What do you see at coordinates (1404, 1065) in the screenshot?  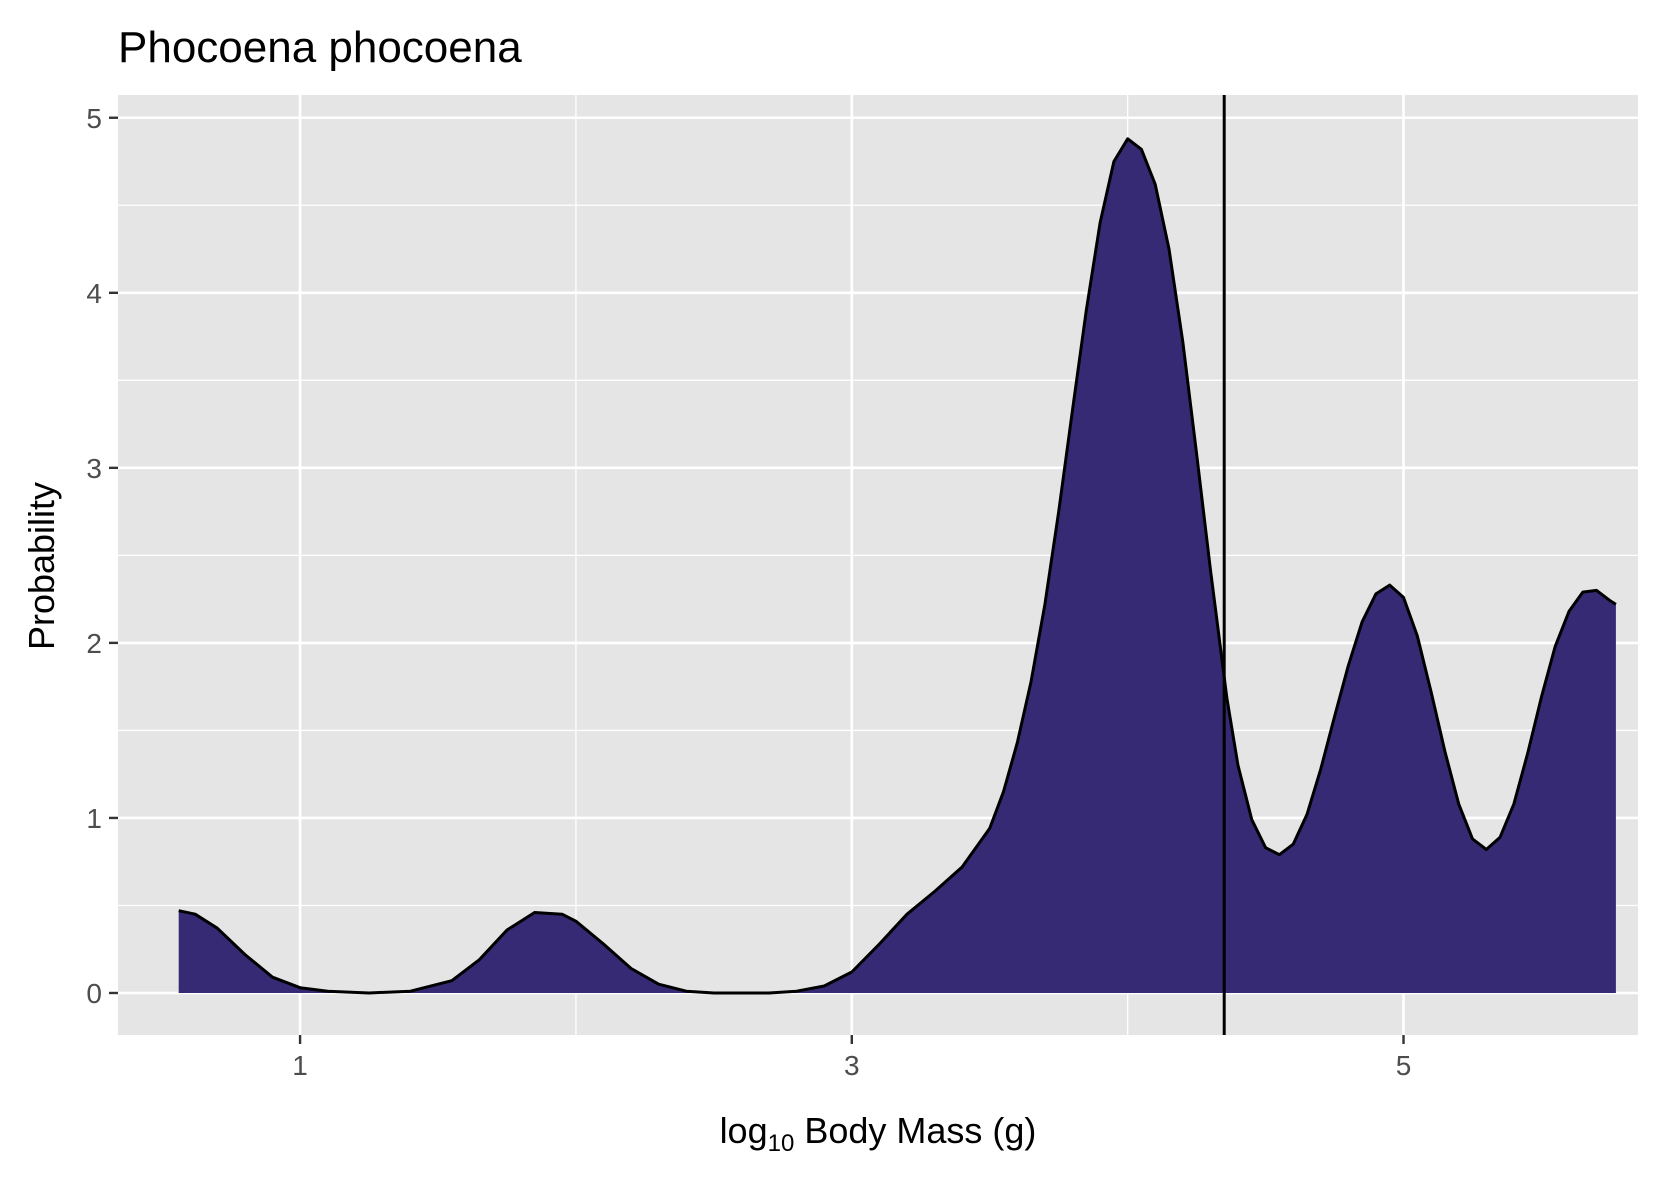 I see `x-tick-label: 5` at bounding box center [1404, 1065].